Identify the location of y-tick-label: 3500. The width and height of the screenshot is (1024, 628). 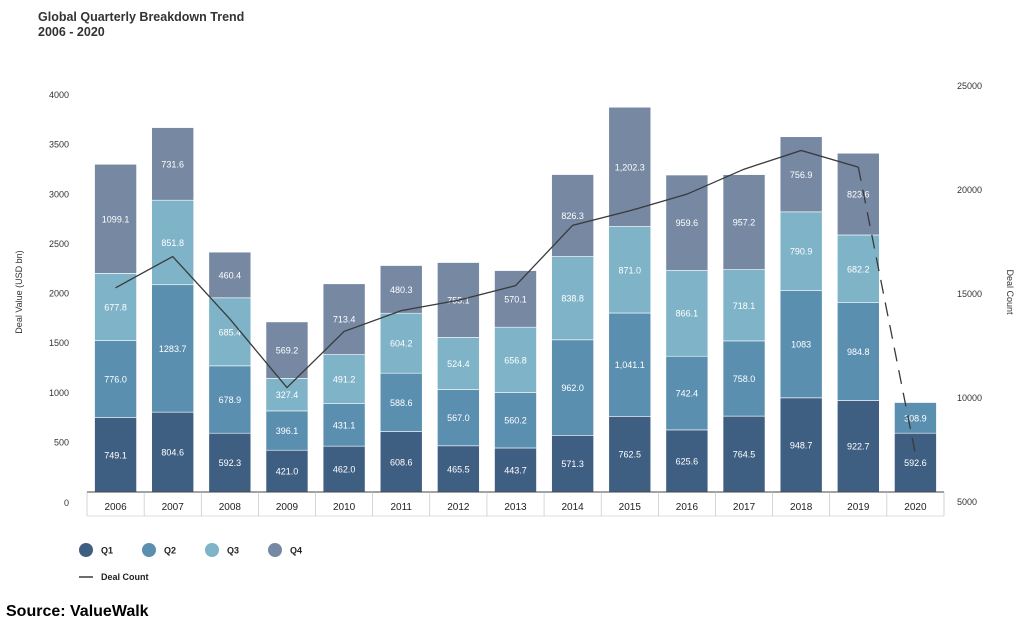
(59, 145).